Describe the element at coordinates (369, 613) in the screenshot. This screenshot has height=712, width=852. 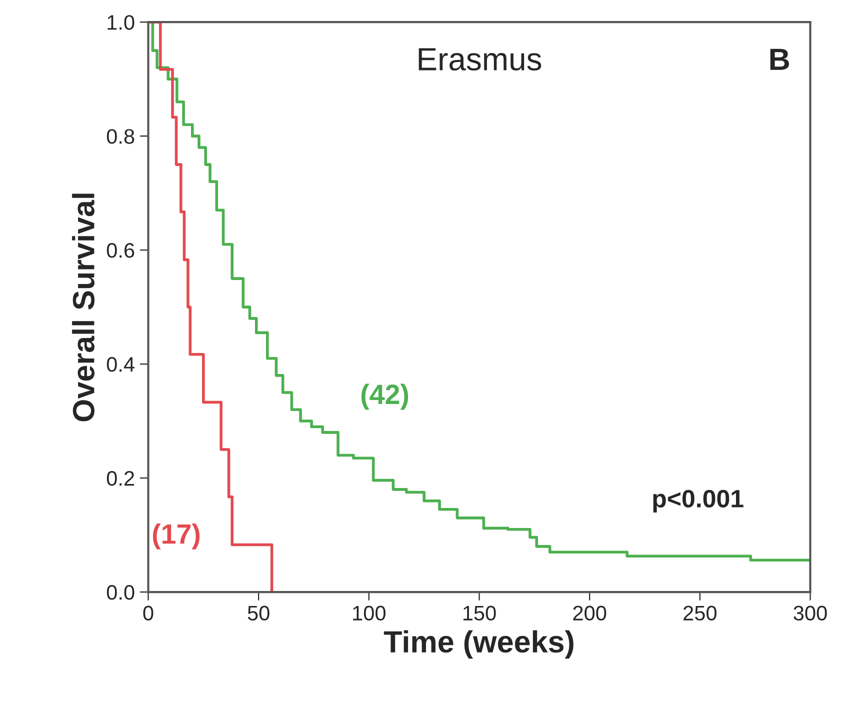
I see `x-tick-label: 100` at that location.